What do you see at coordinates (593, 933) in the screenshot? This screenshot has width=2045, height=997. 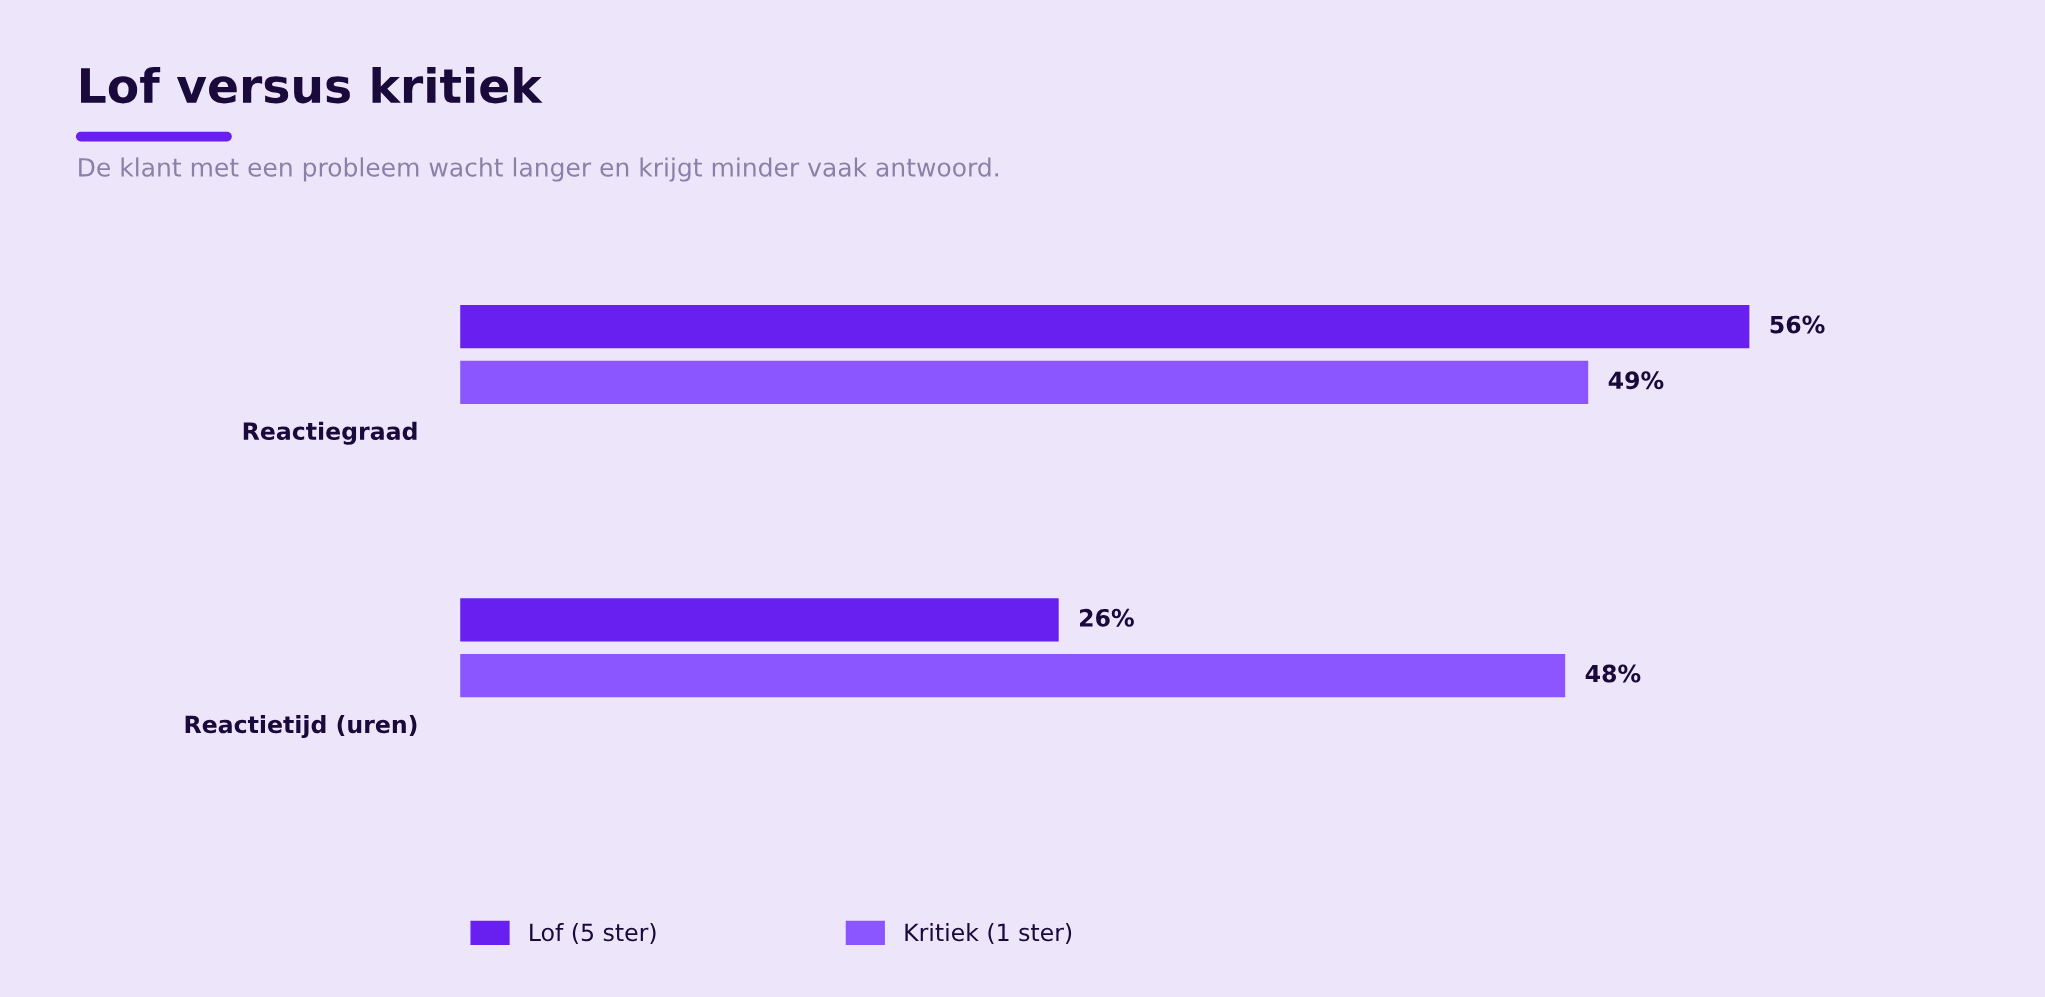 I see `legend-label: Lof (5 ster)` at bounding box center [593, 933].